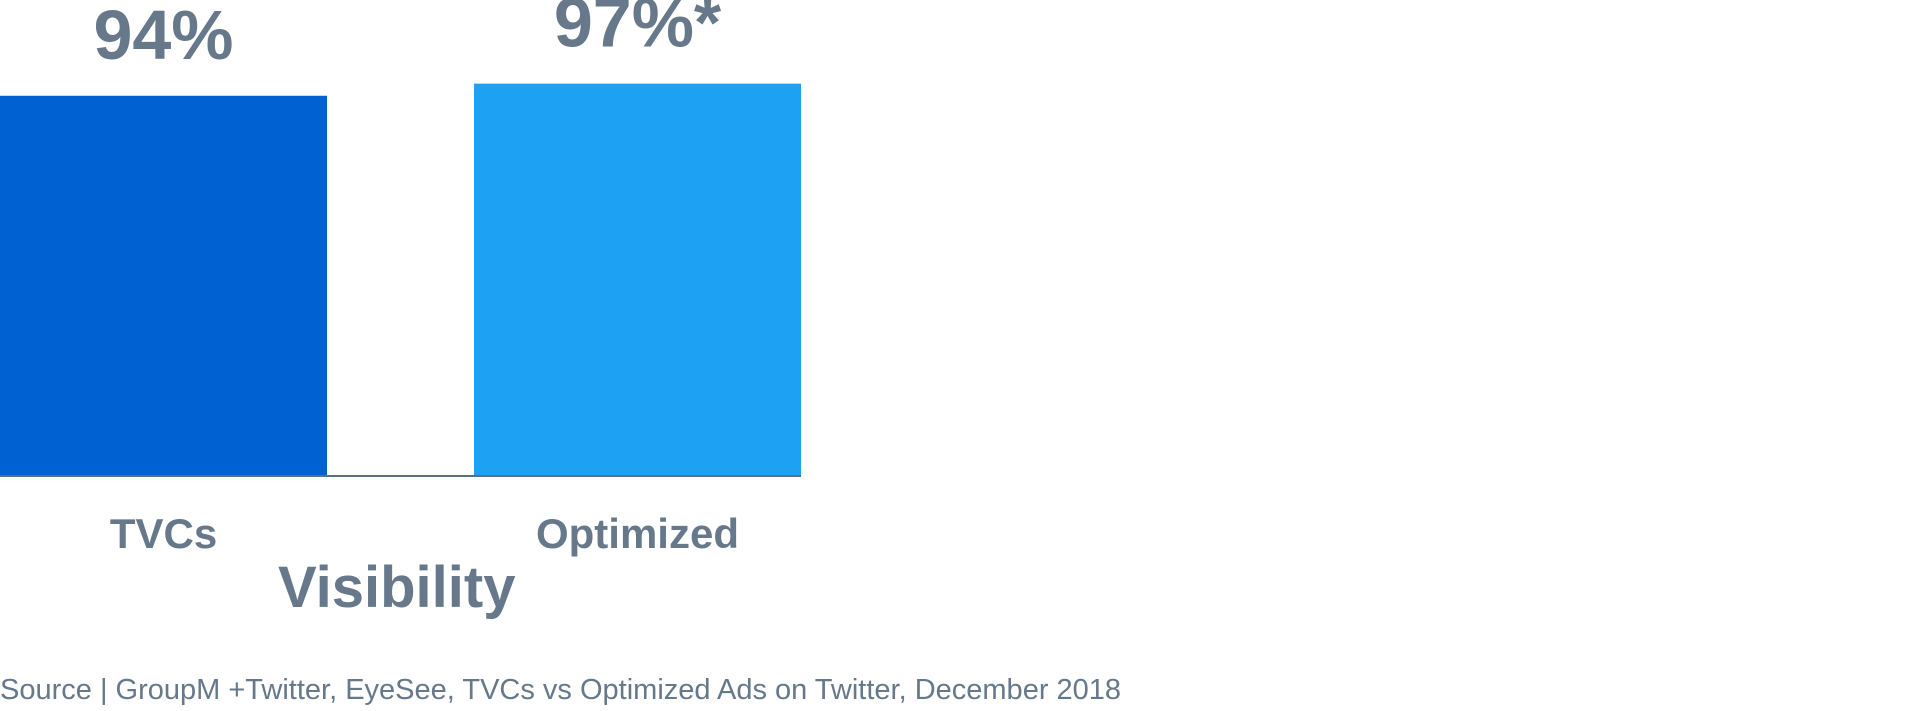 This screenshot has width=1920, height=711. Describe the element at coordinates (637, 279) in the screenshot. I see `bar-optimized` at that location.